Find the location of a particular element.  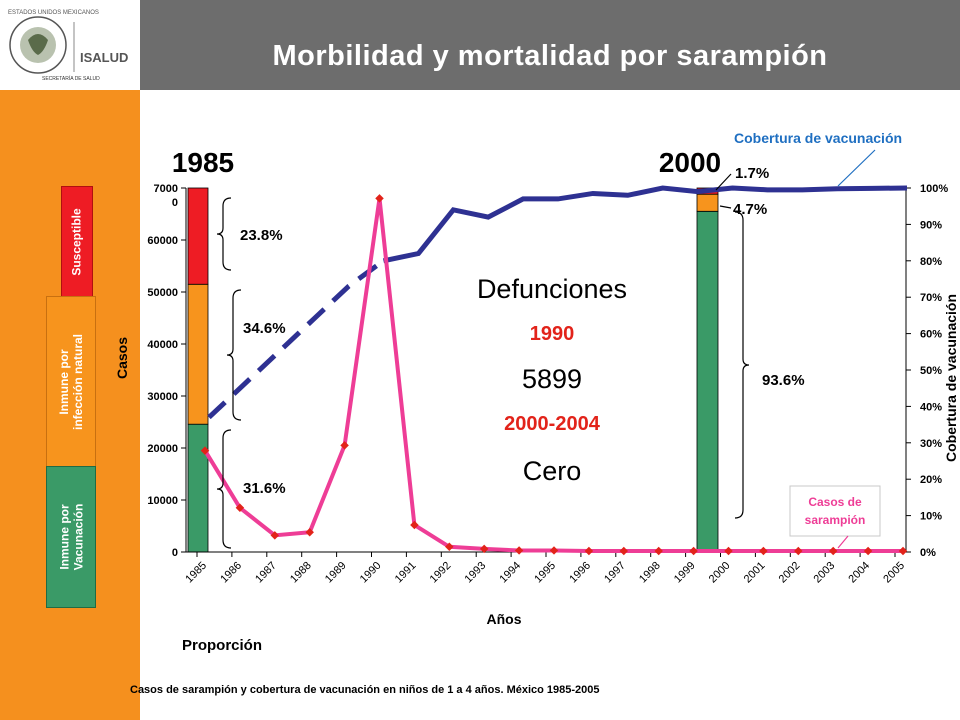

cases-point-2005 is located at coordinates (903, 551).